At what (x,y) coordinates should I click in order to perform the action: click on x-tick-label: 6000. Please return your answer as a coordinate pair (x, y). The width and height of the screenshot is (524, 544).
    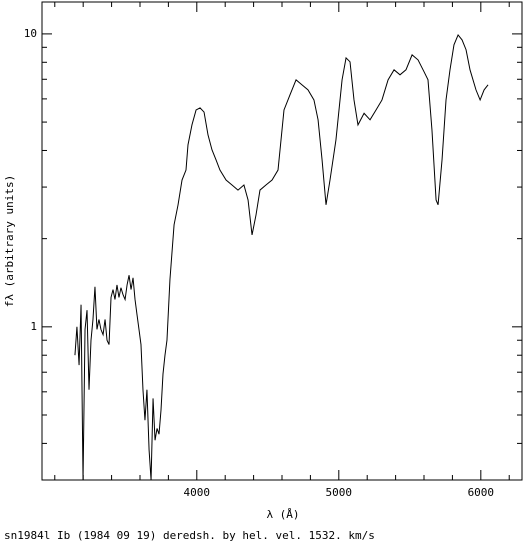
    Looking at the image, I should click on (481, 492).